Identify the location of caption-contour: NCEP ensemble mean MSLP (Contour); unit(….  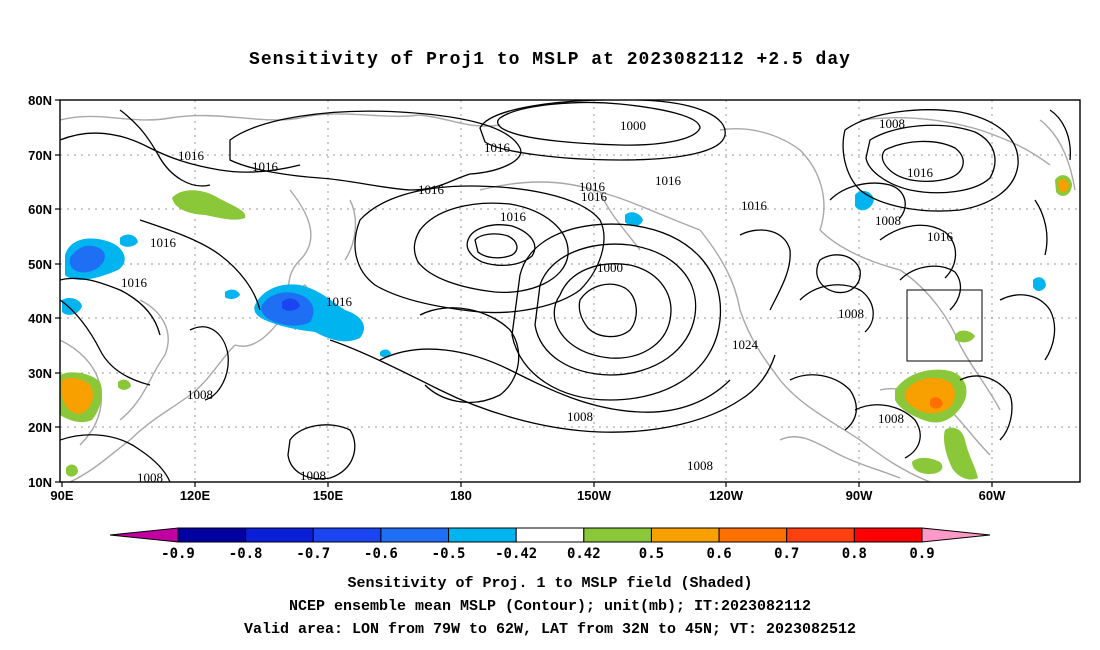
(550, 606).